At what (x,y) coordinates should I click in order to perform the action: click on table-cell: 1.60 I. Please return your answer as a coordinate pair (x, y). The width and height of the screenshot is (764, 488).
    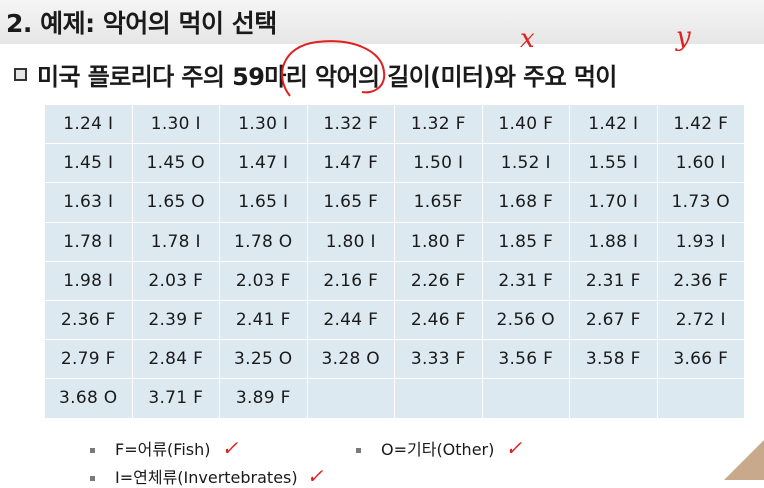
    Looking at the image, I should click on (700, 163).